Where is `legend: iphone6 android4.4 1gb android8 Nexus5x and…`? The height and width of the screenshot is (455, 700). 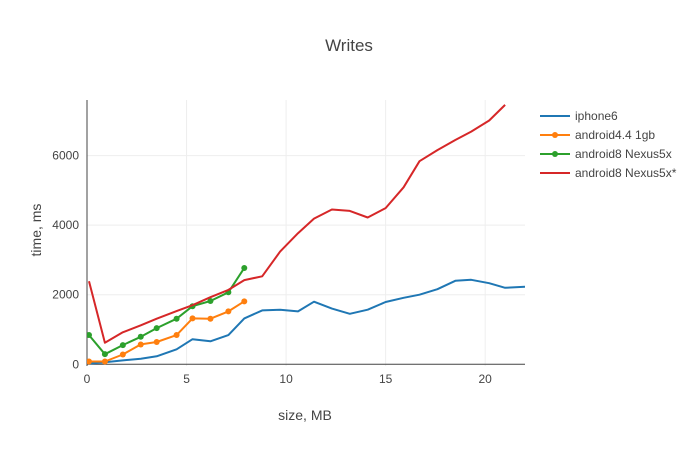
legend: iphone6 android4.4 1gb android8 Nexus5x and… is located at coordinates (608, 144).